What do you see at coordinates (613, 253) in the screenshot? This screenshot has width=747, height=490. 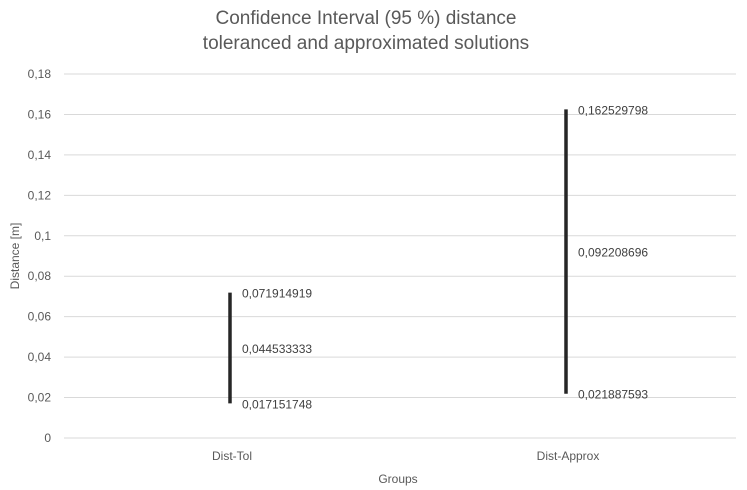 I see `data-label-mean: 0,092208696` at bounding box center [613, 253].